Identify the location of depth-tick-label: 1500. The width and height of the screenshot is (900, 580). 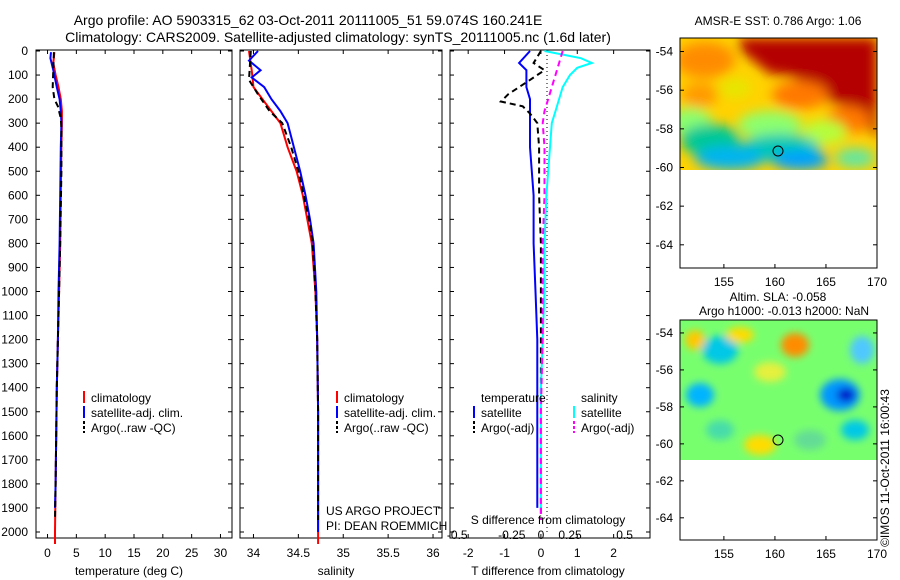
(14, 412).